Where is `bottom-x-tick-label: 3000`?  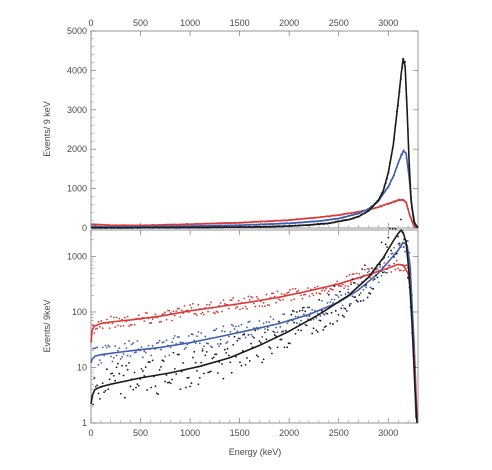
bottom-x-tick-label: 3000 is located at coordinates (388, 433).